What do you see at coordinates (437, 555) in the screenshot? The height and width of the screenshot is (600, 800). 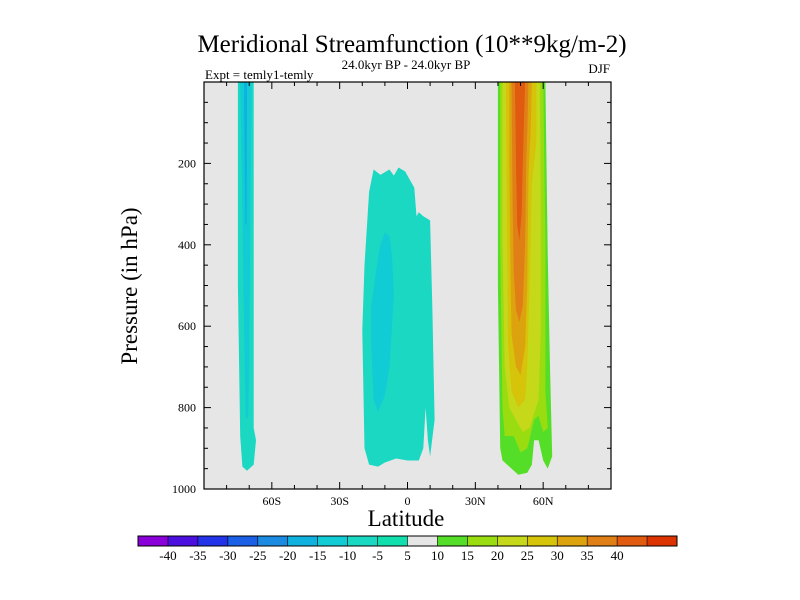 I see `colorbar-label: 10` at bounding box center [437, 555].